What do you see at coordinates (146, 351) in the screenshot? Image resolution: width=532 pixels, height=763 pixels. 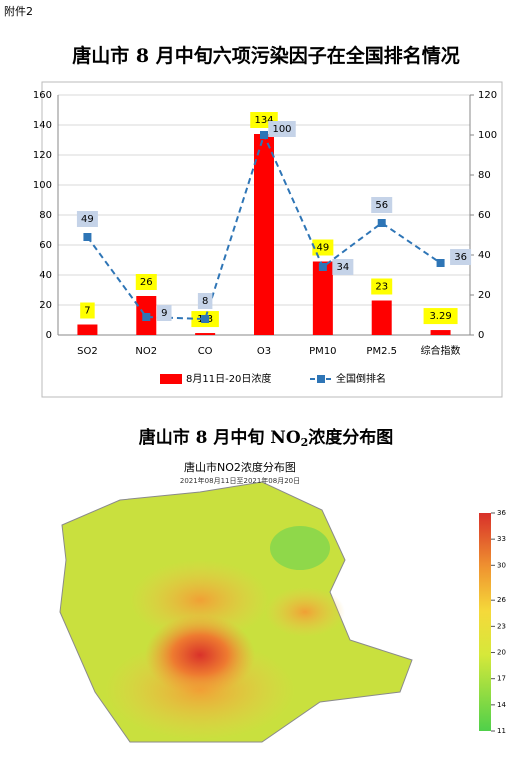 I see `x-tick-label: NO2` at bounding box center [146, 351].